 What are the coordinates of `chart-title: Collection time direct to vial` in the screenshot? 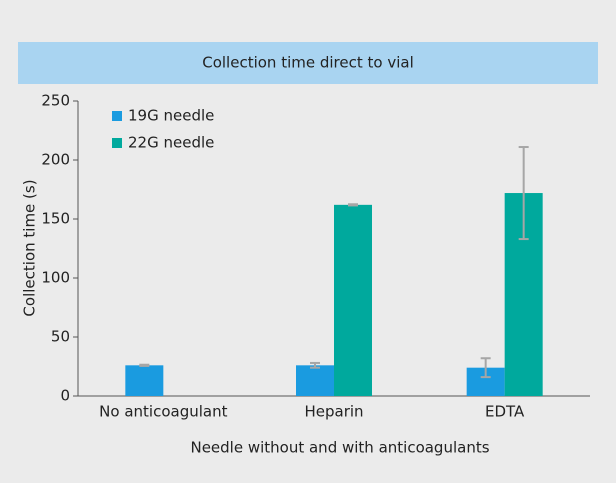 It's located at (308, 63).